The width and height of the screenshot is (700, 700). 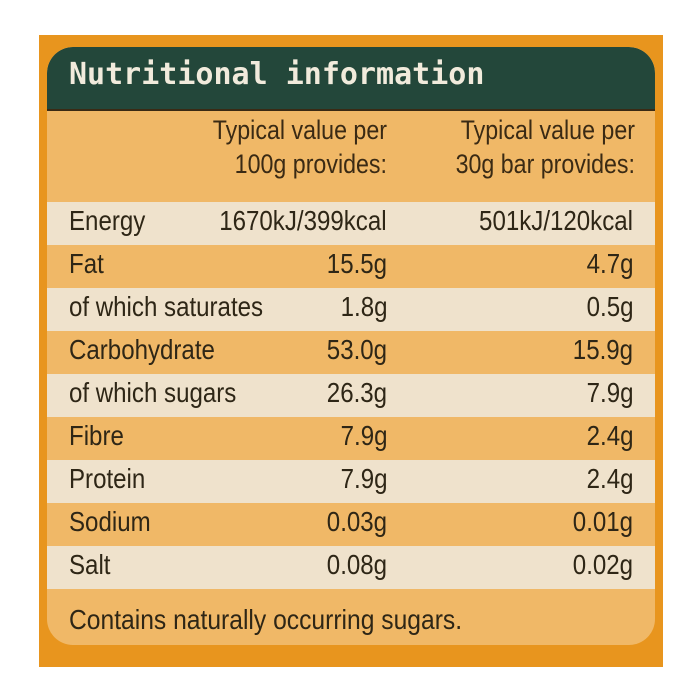 I want to click on table-row-saturates: of which saturates 1.8g 0.5g, so click(x=351, y=309).